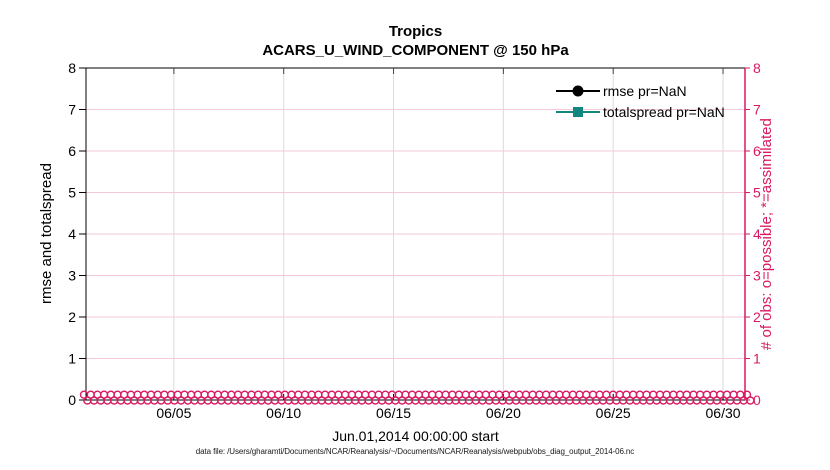  I want to click on y-tick-label-left: 4, so click(72, 234).